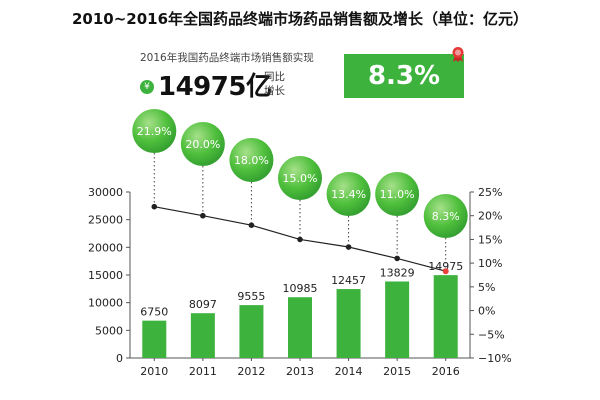  What do you see at coordinates (490, 192) in the screenshot?
I see `y-tick-label-right: 25%` at bounding box center [490, 192].